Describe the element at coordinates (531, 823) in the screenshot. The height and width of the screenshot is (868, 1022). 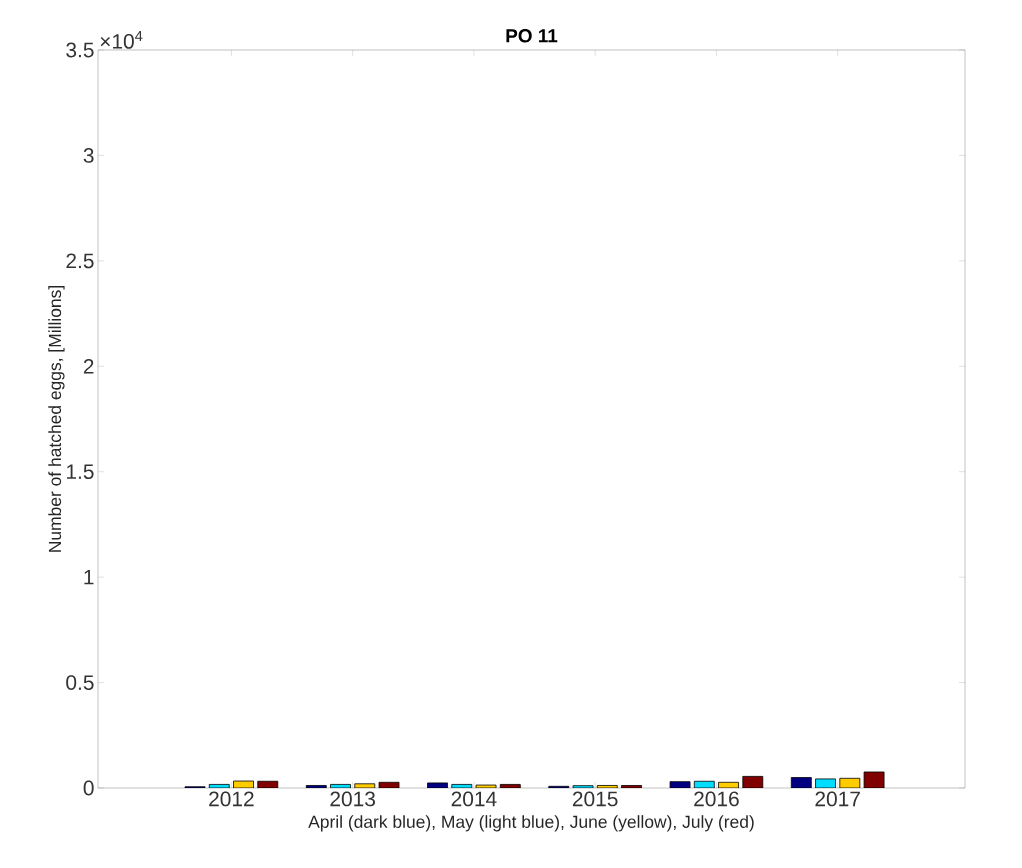
I see `x-axis-title: April (dark blue), May (light blue), June (yellow), July (red)` at that location.